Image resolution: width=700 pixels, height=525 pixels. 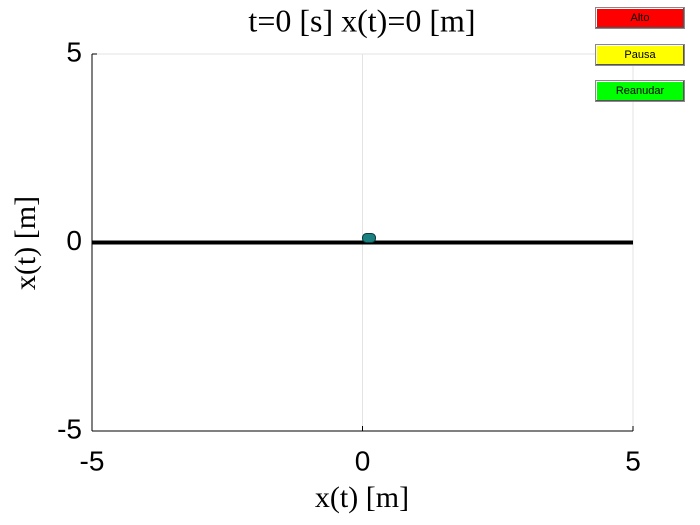 I want to click on y-axis-label: x(t) [m], so click(x=25, y=243).